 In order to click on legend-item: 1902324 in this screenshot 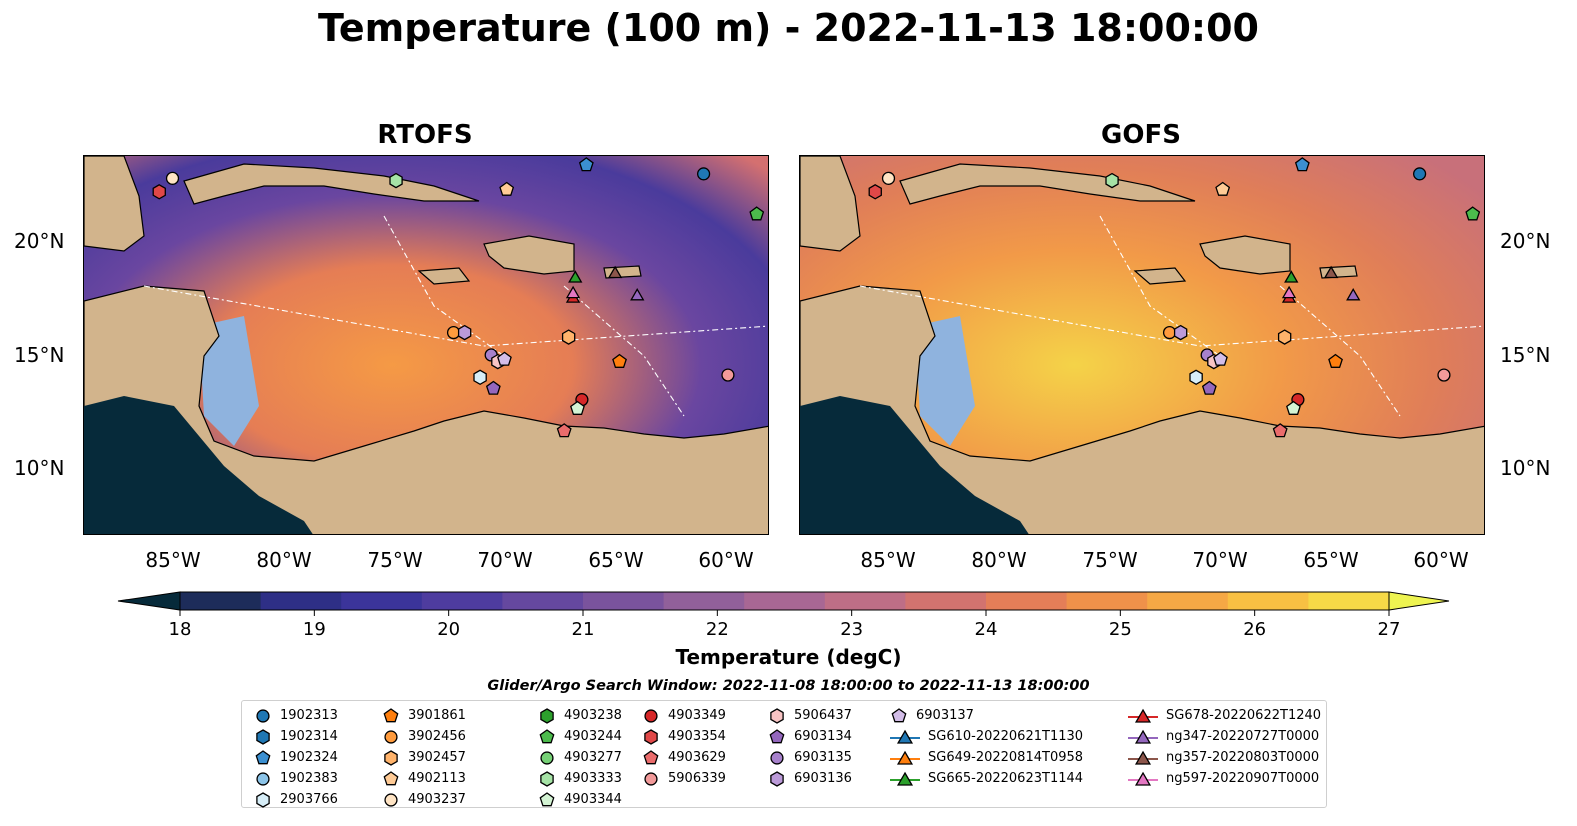, I will do `click(296, 757)`.